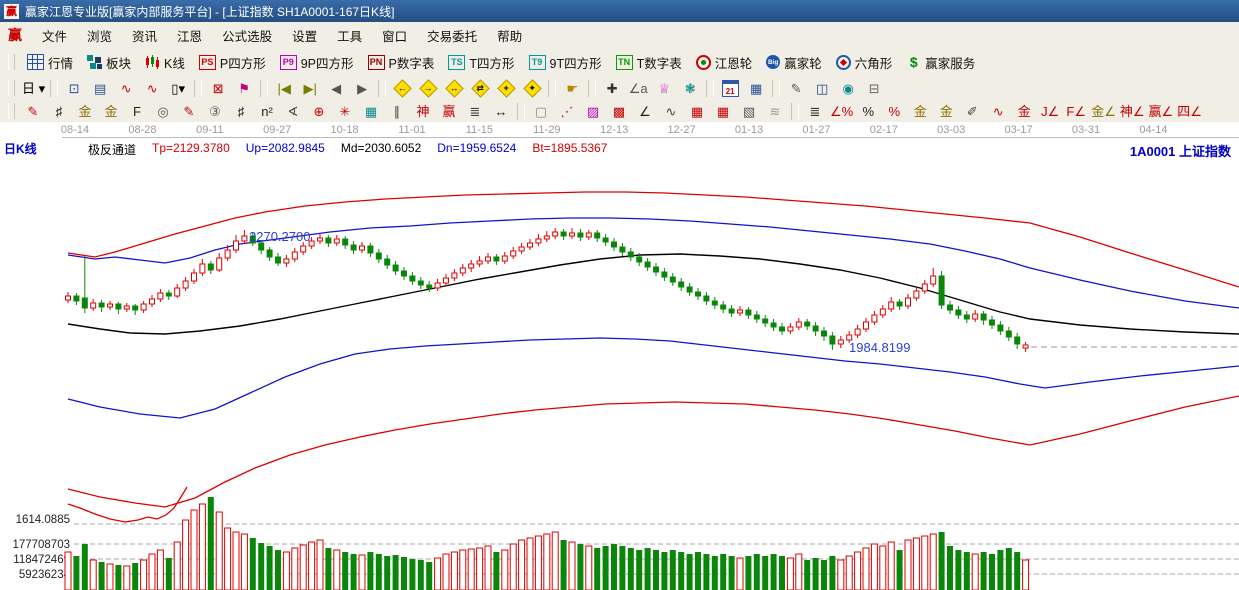 The image size is (1239, 590). What do you see at coordinates (842, 111) in the screenshot?
I see `toolbar-button-percent-angle: ∠%` at bounding box center [842, 111].